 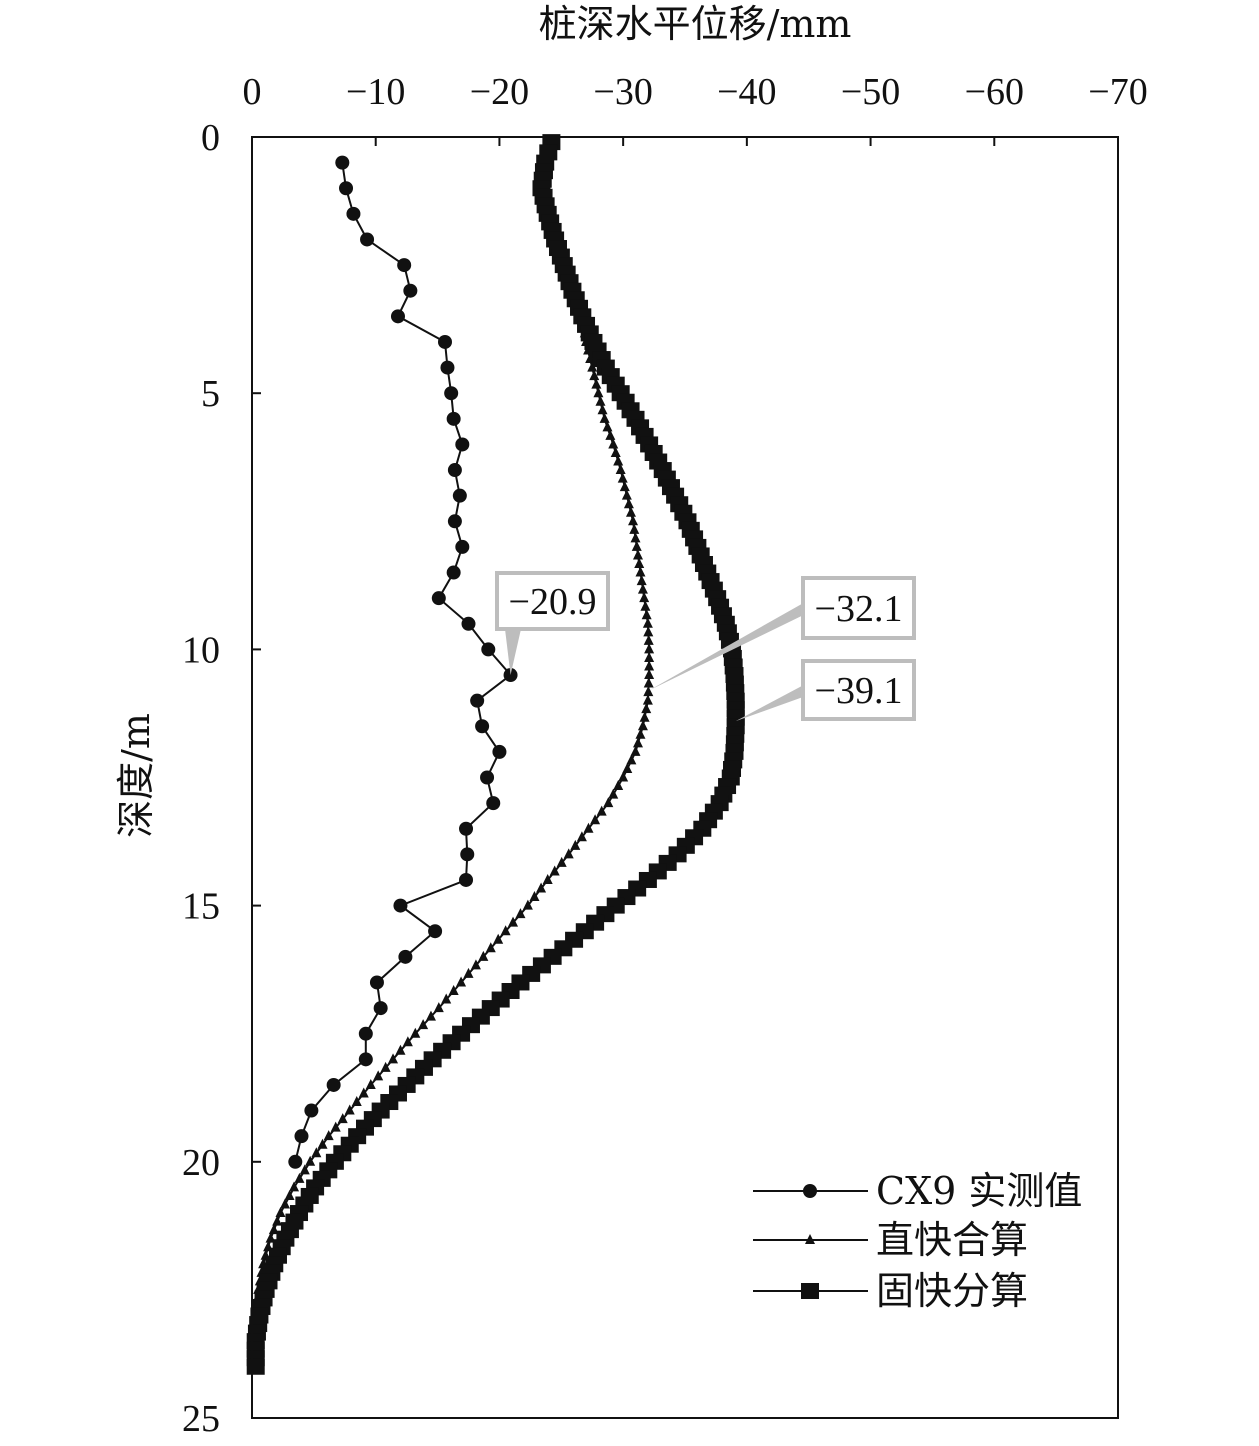 I want to click on legend-label: 直快合算, so click(x=952, y=1240).